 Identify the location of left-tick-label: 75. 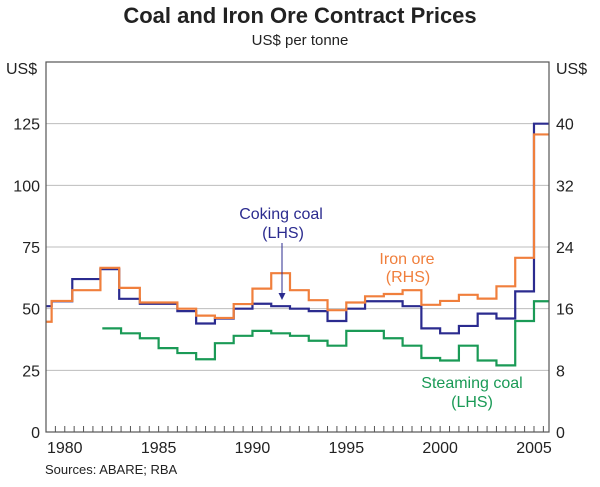
(31, 248).